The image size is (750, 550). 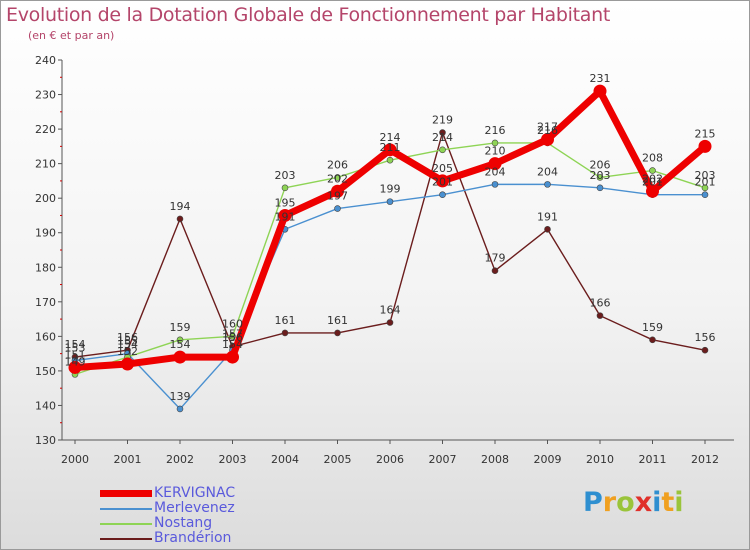 I want to click on chart-subtitle: (en € et par an), so click(x=71, y=35).